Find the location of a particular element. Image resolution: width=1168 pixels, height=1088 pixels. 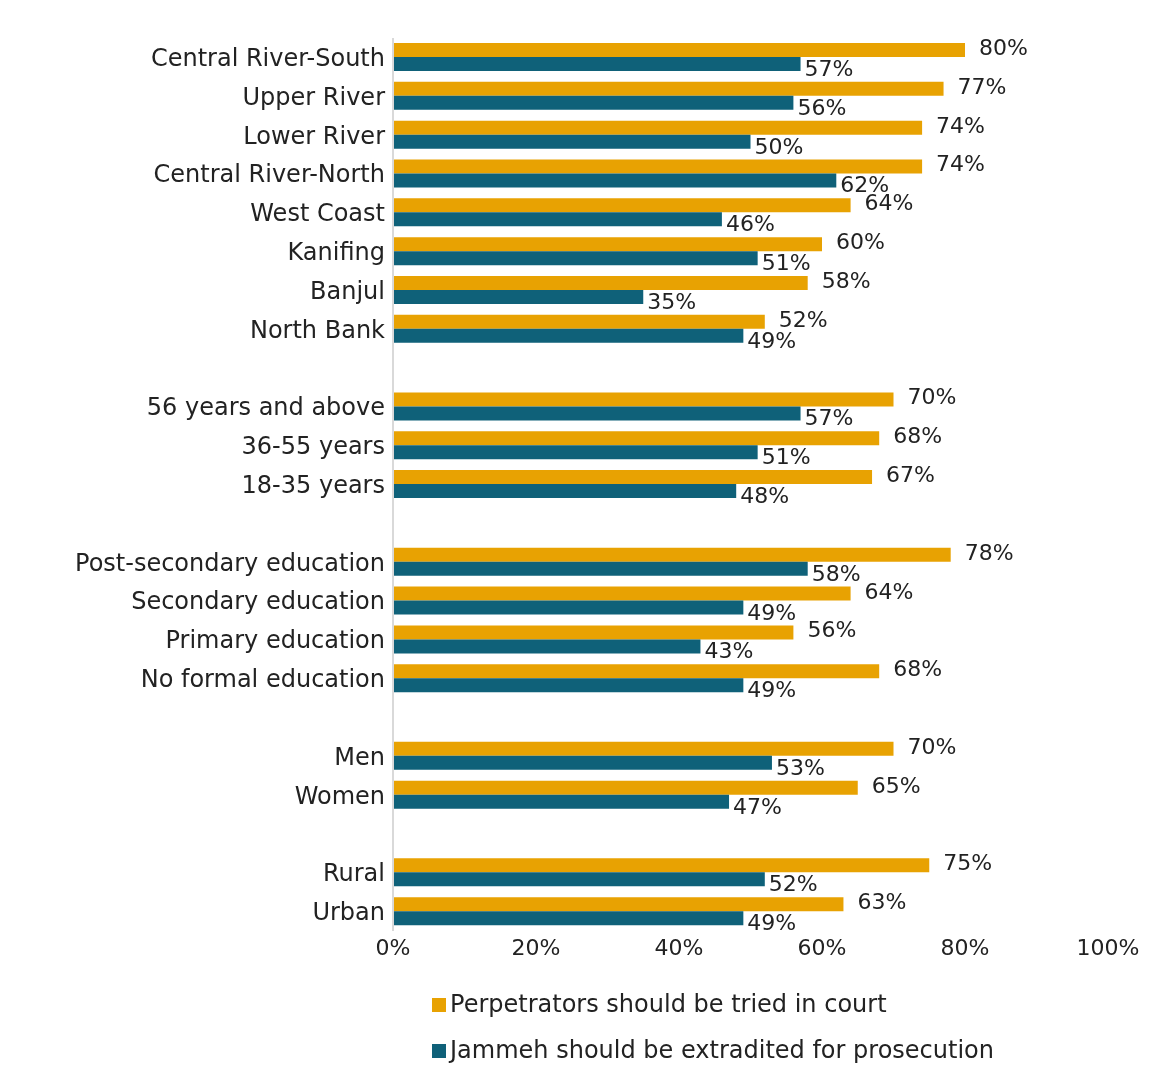

x-tick-label: 60% is located at coordinates (822, 947).